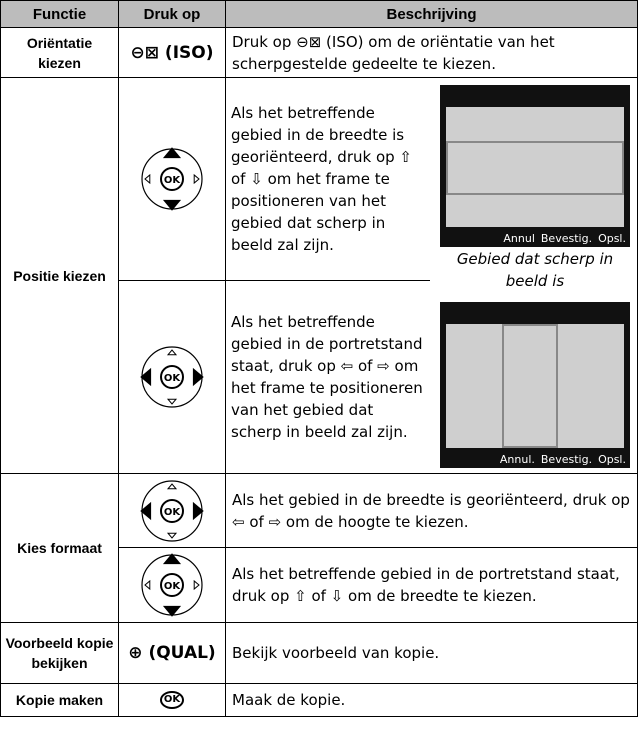 Image resolution: width=638 pixels, height=730 pixels. I want to click on screen-bar: Annul Bevestig. Opsl., so click(533, 238).